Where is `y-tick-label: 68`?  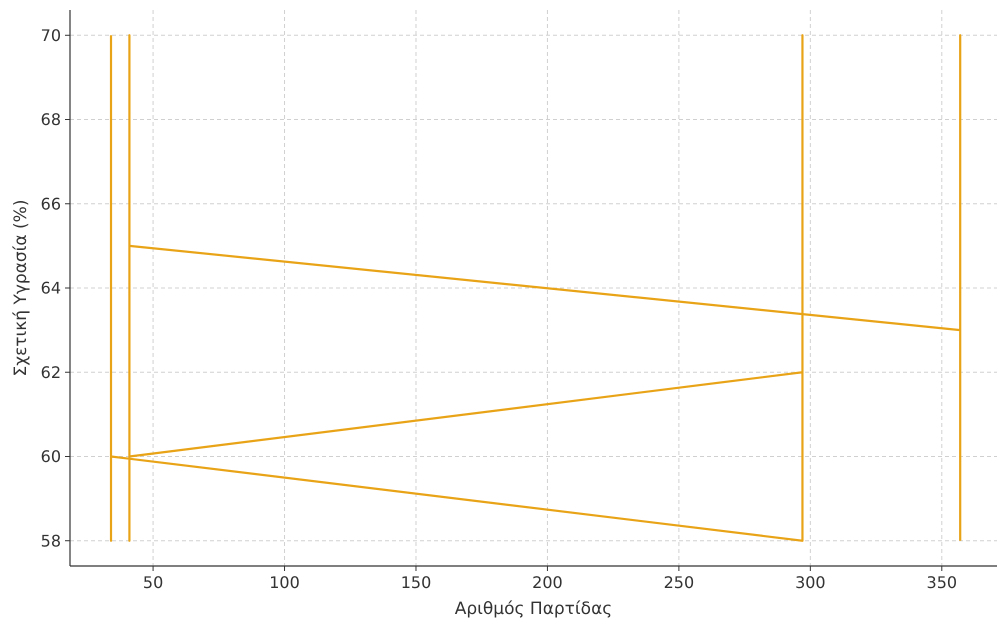 y-tick-label: 68 is located at coordinates (50, 120).